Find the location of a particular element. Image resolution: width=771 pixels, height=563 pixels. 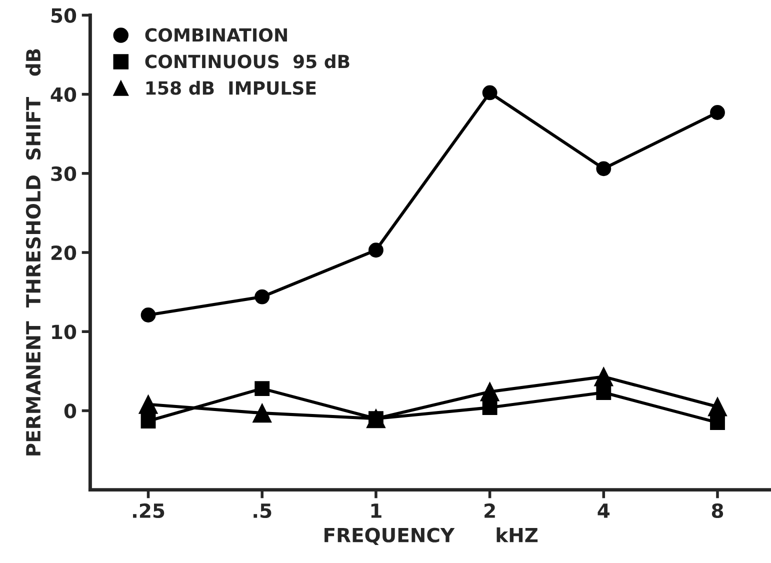

y-tick-label: 50 is located at coordinates (63, 15).